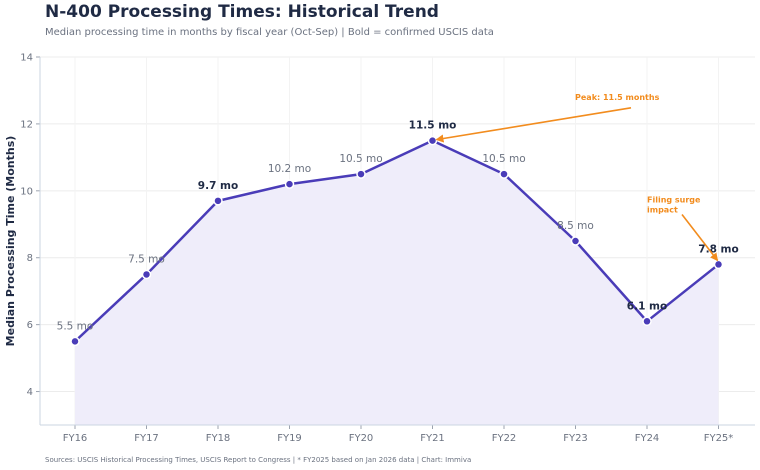 This screenshot has height=470, width=760. I want to click on x-tick-label: FY16, so click(75, 438).